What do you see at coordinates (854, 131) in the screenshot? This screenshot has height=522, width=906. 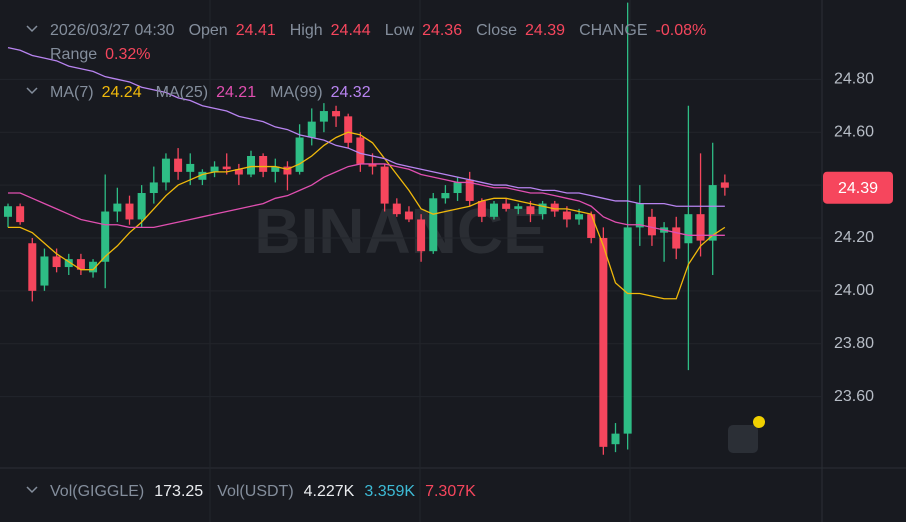 I see `y-tick-label: 24.60` at bounding box center [854, 131].